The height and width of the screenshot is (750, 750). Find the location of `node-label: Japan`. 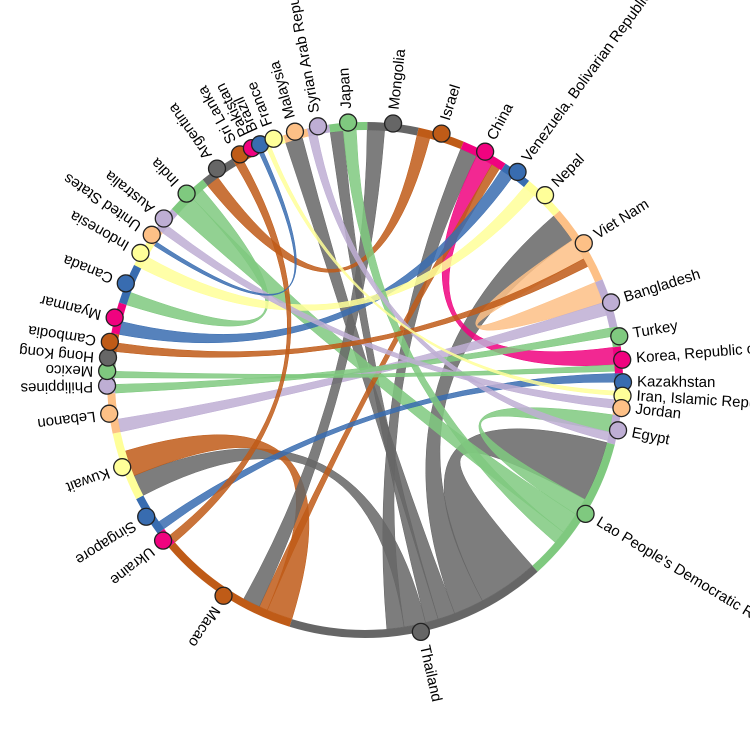

node-label: Japan is located at coordinates (346, 88).